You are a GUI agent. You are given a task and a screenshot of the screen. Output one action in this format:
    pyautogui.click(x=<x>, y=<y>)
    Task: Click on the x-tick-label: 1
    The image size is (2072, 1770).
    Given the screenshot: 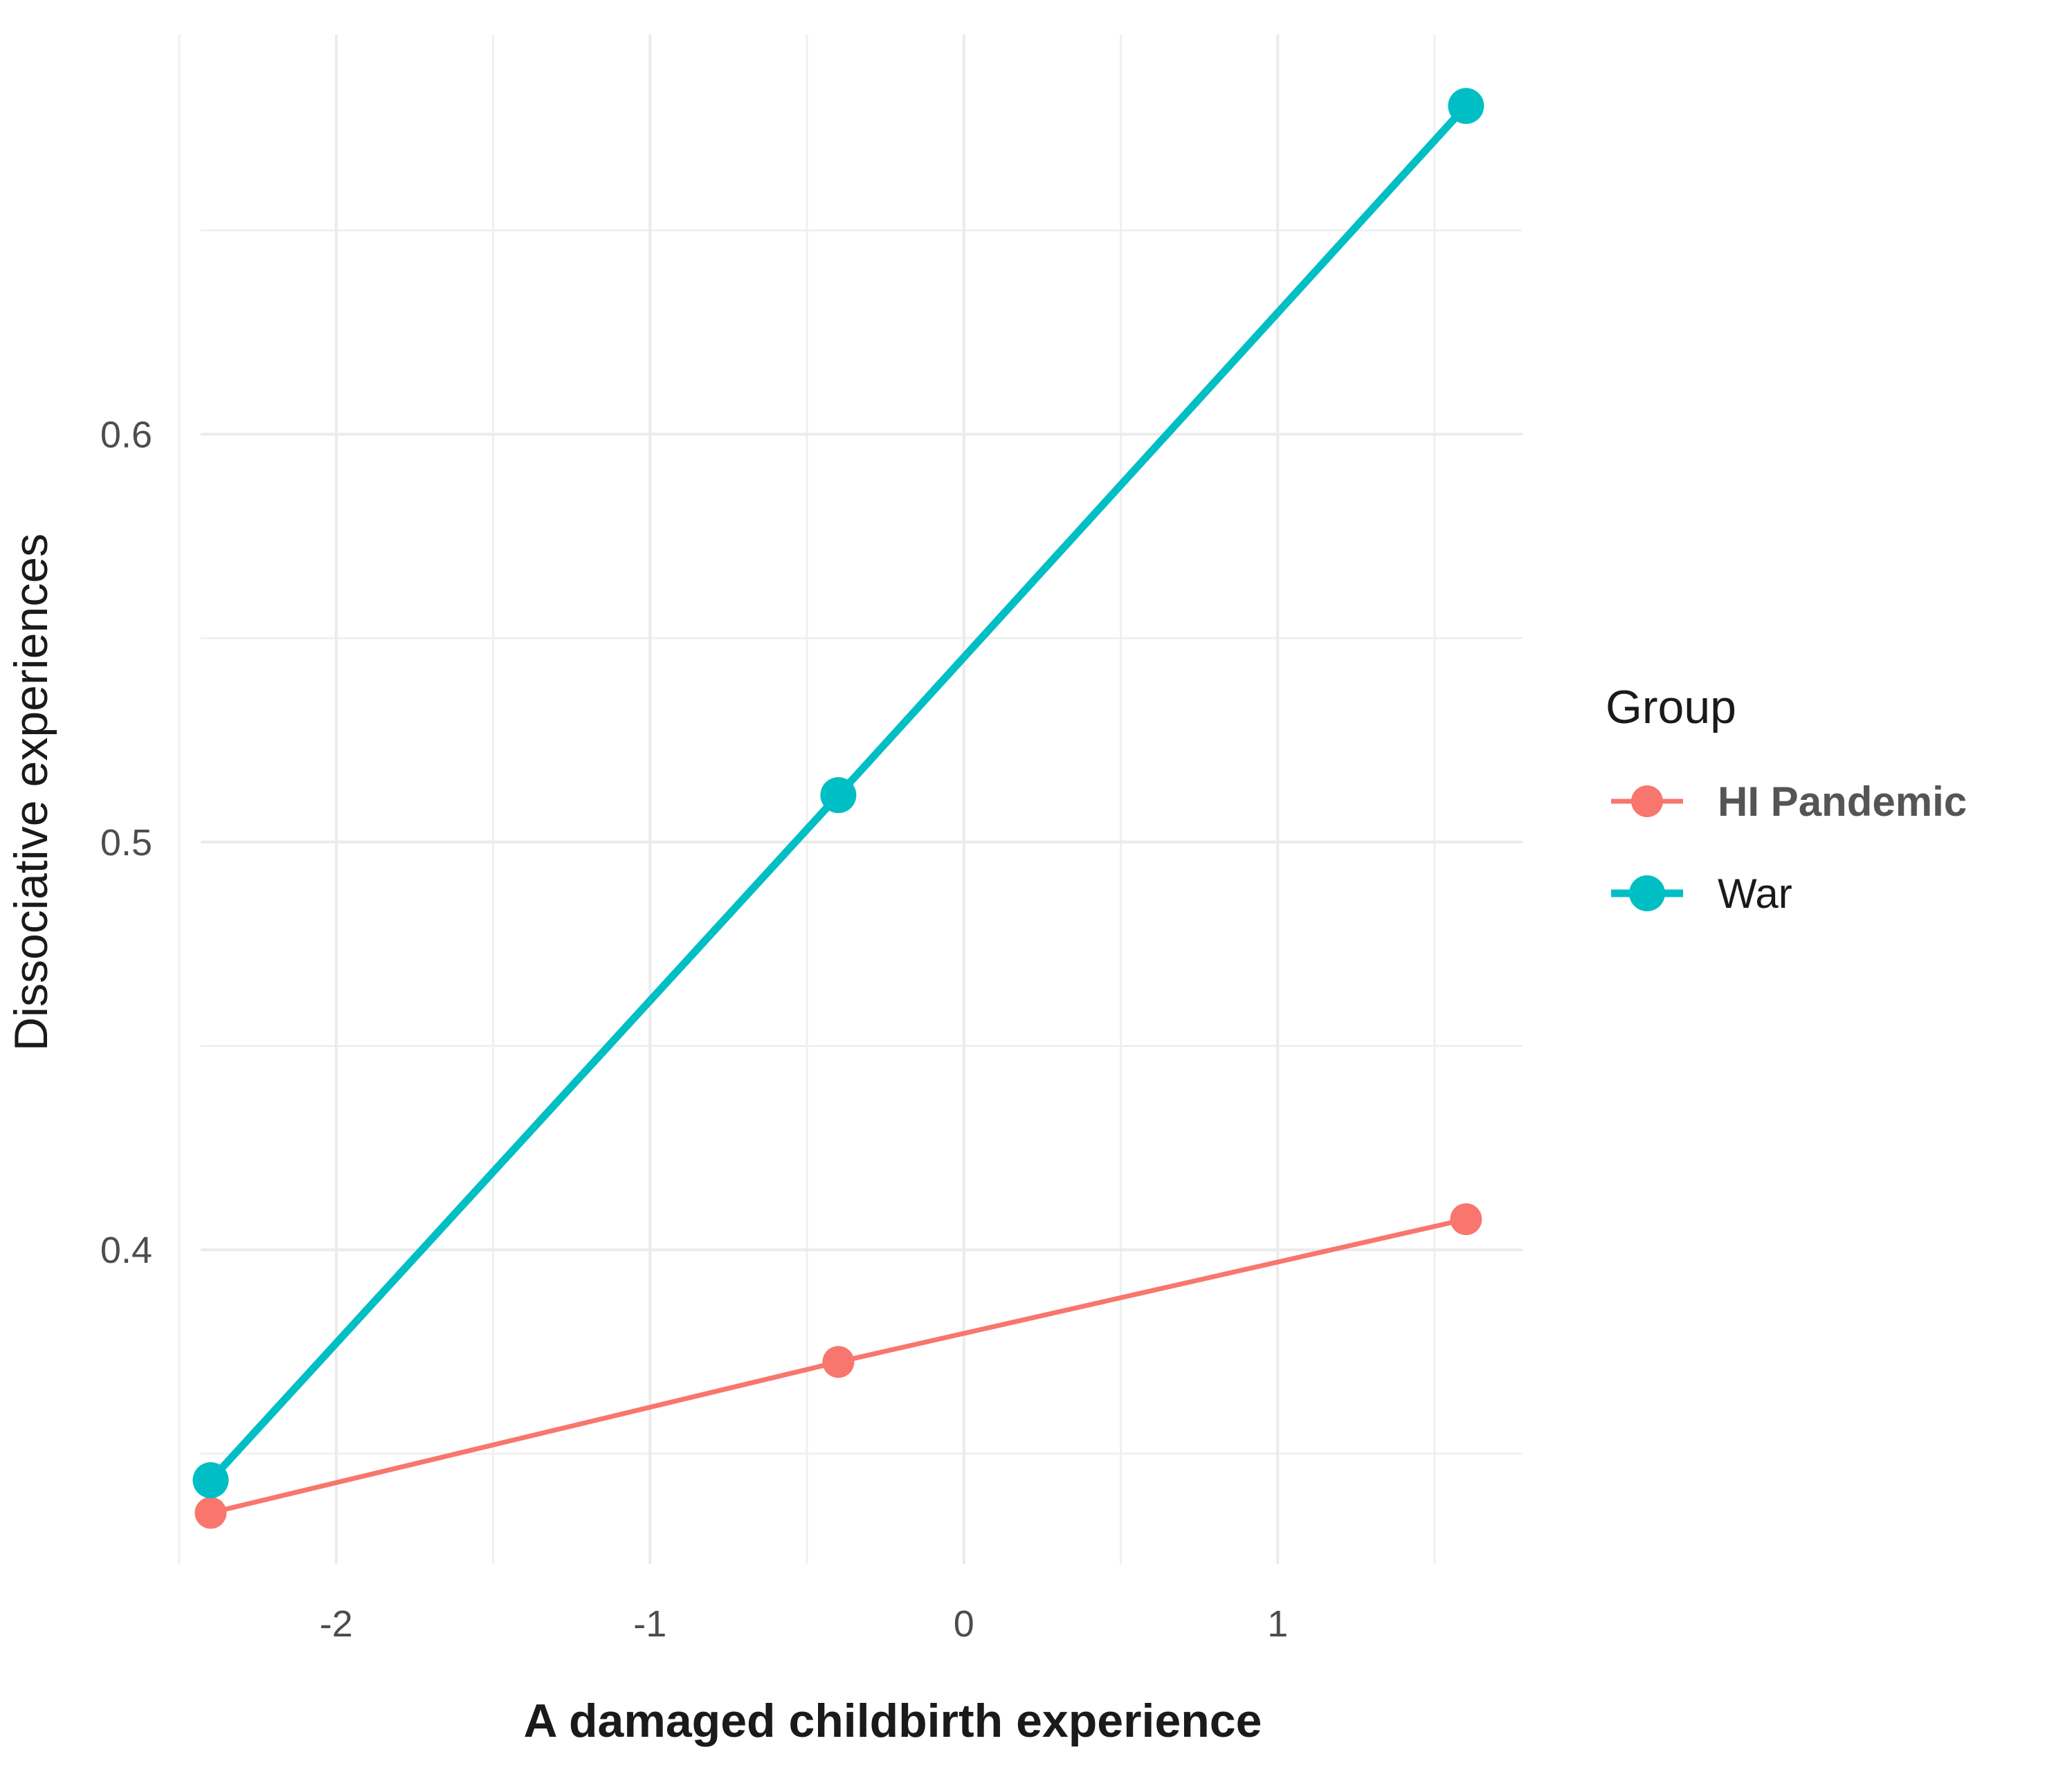 What is the action you would take?
    pyautogui.click(x=1277, y=1624)
    